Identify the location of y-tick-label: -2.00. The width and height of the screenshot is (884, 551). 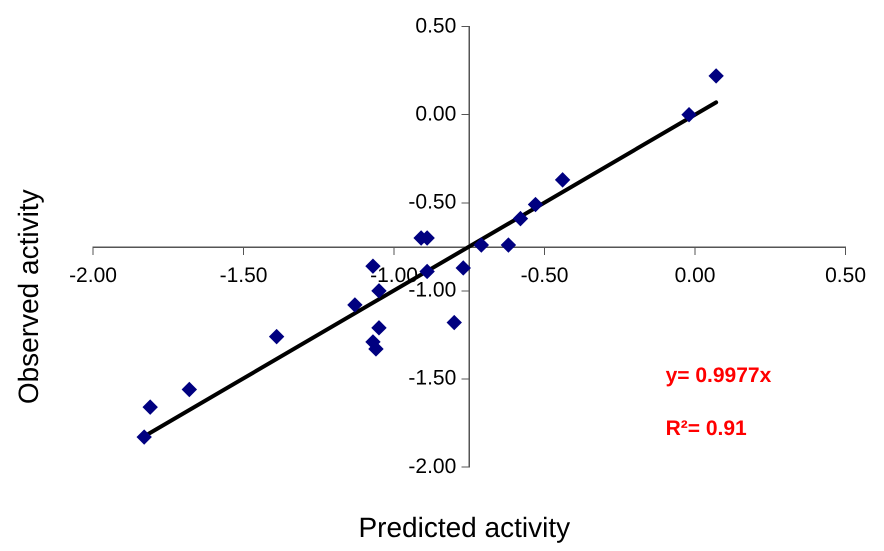
(432, 466).